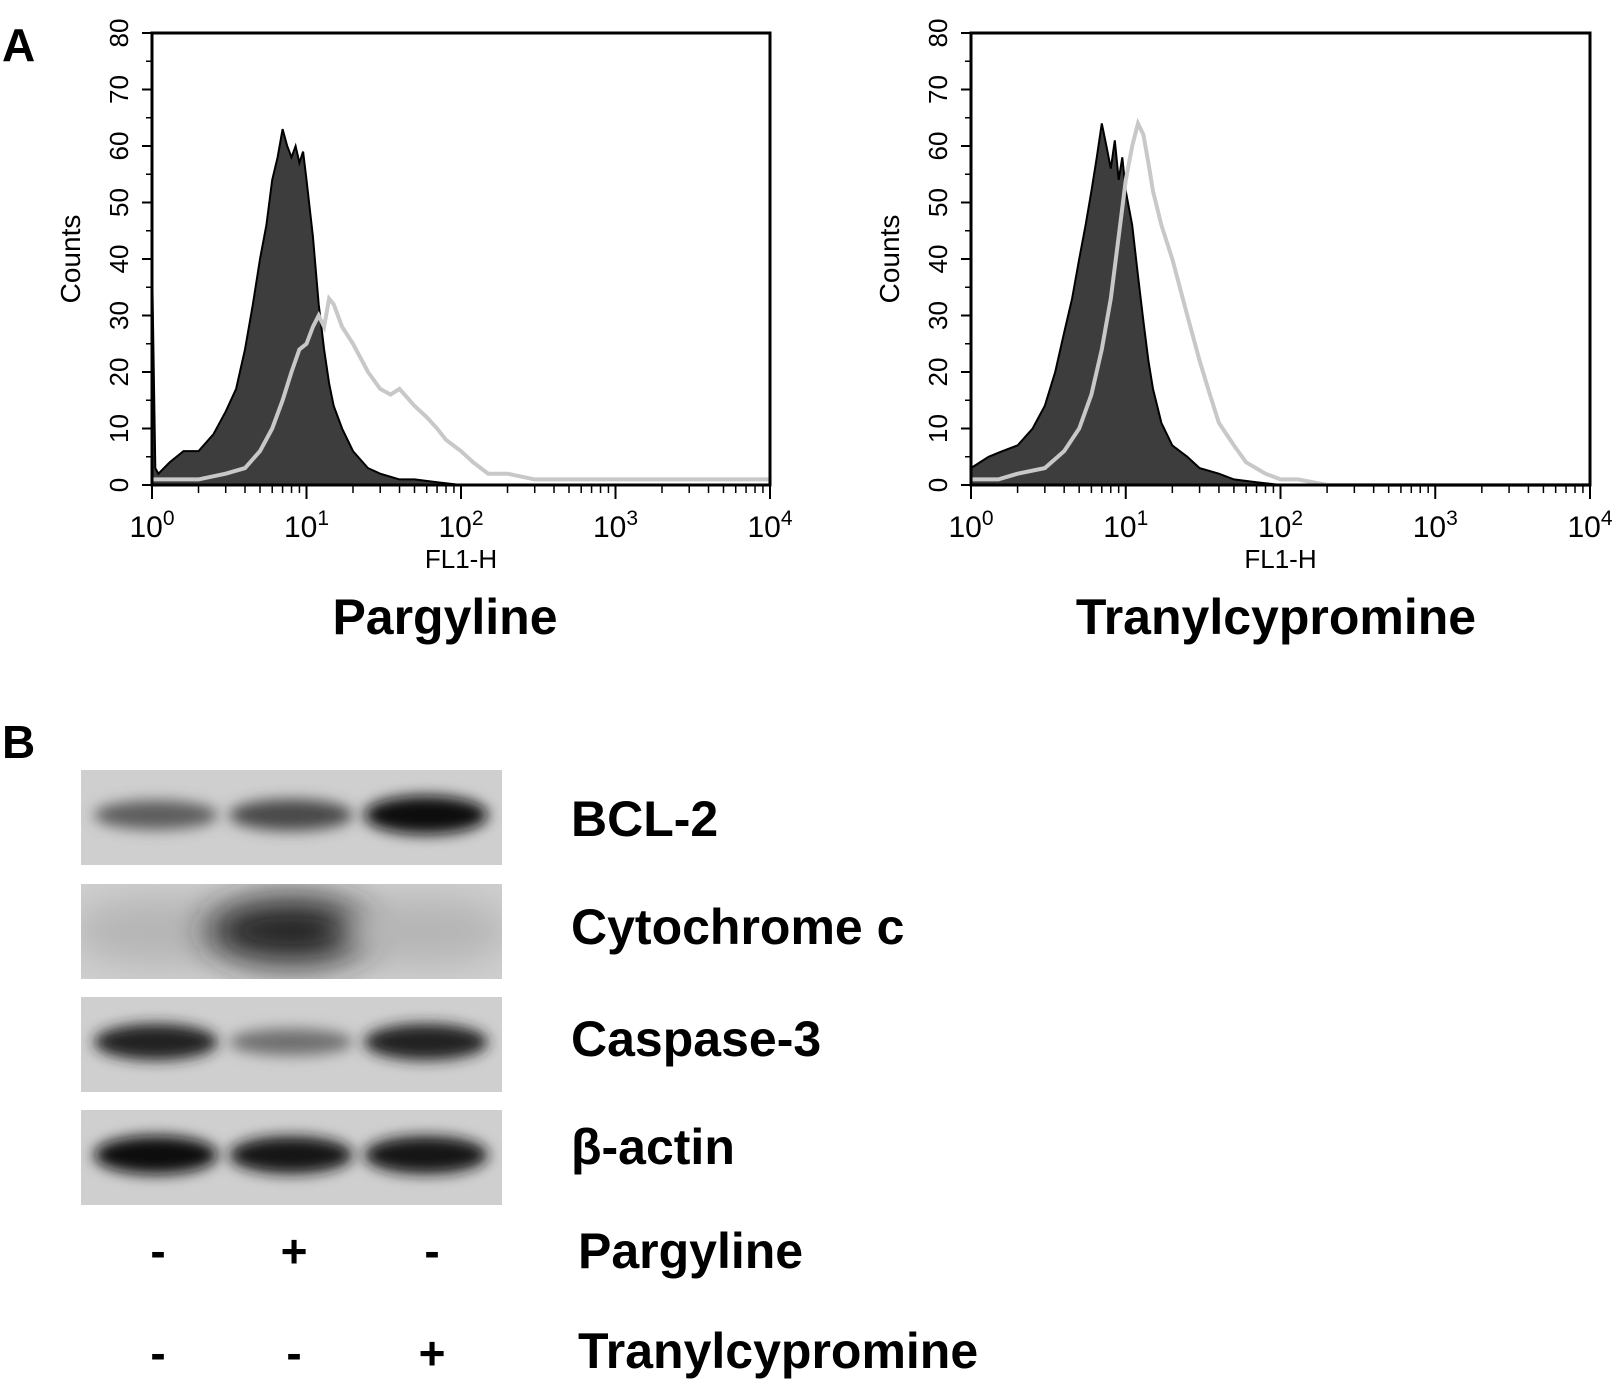 The width and height of the screenshot is (1615, 1397). I want to click on blot-strip-cytochrome-c, so click(291, 931).